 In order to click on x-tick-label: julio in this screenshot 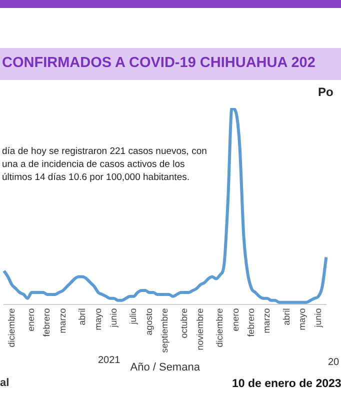, I will do `click(133, 317)`.